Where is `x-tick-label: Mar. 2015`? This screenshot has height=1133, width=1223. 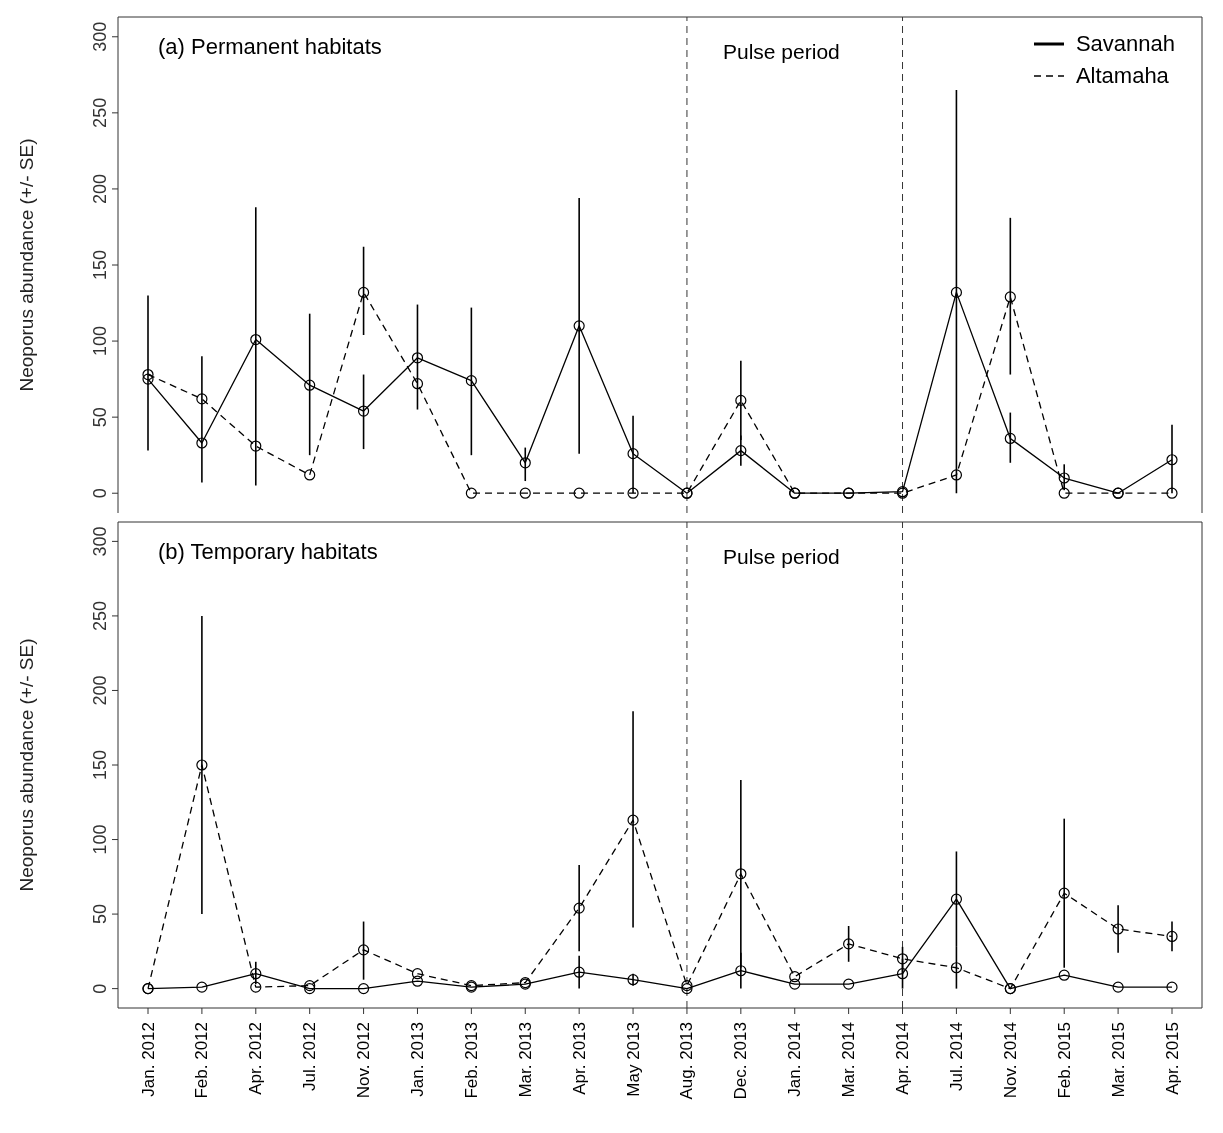
x-tick-label: Mar. 2015 is located at coordinates (1118, 1060).